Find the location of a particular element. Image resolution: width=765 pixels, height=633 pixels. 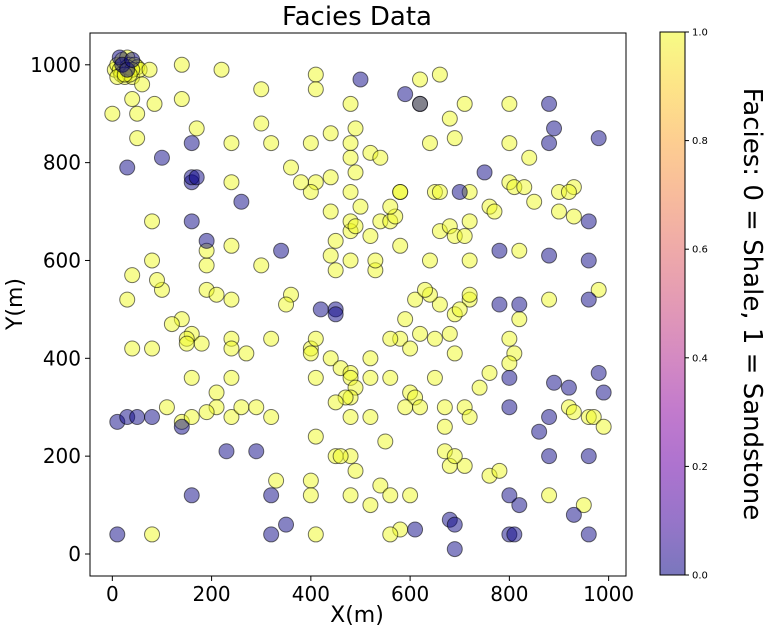

x-axis-ticks: 0 200 400 600 800 1000 is located at coordinates (370, 591).